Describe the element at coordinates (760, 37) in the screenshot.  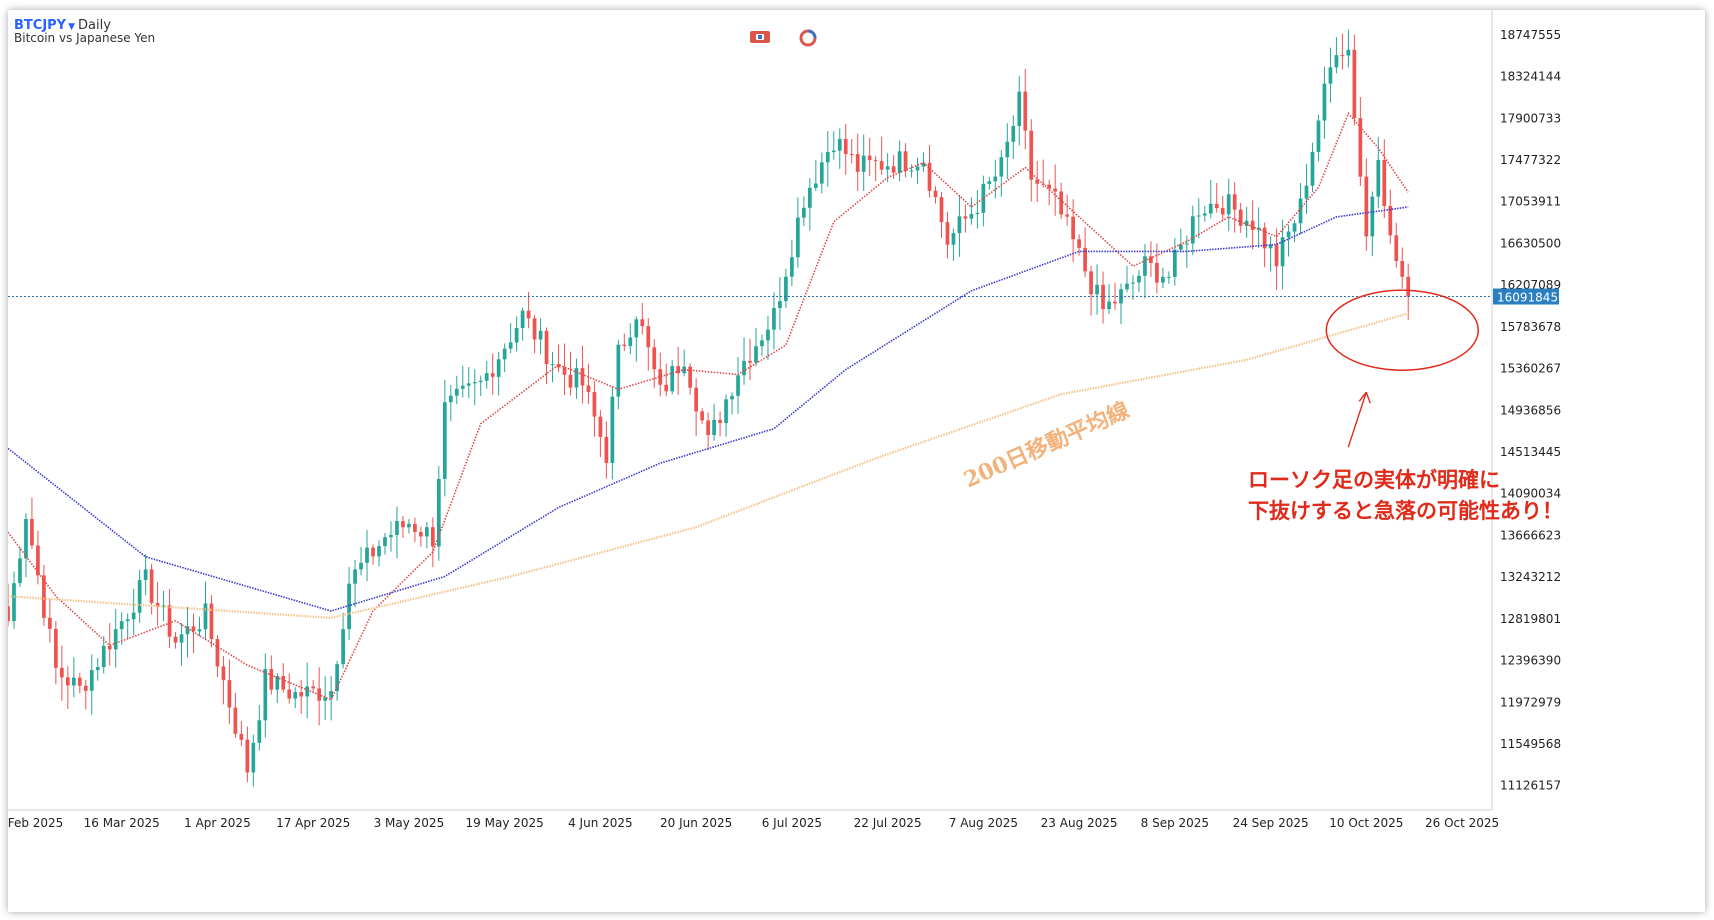
I see `chart-style-icon` at that location.